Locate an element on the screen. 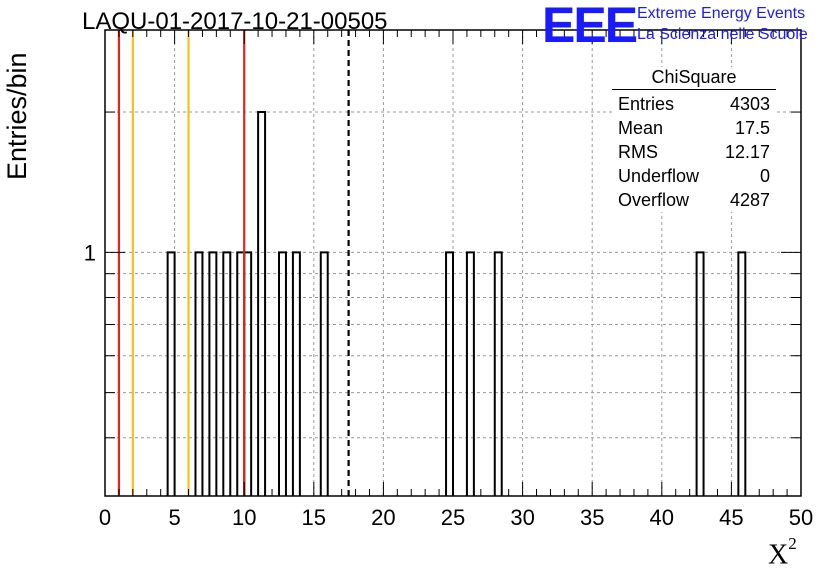 This screenshot has height=572, width=836. x-tick-label: 50 is located at coordinates (801, 517).